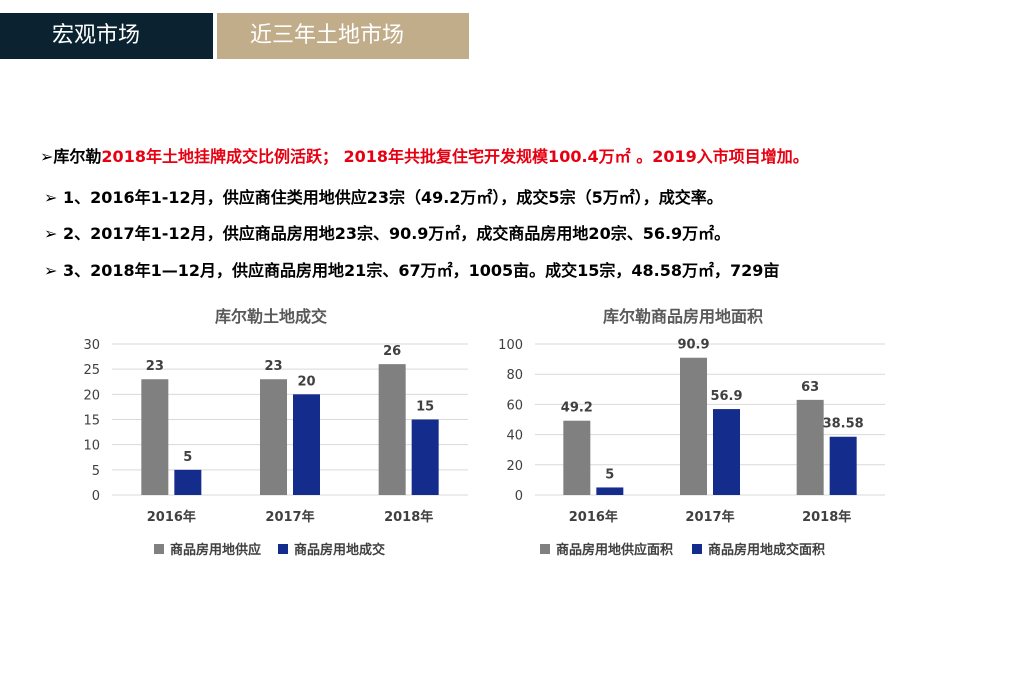  Describe the element at coordinates (609, 474) in the screenshot. I see `chart-2-data-label: 5` at that location.